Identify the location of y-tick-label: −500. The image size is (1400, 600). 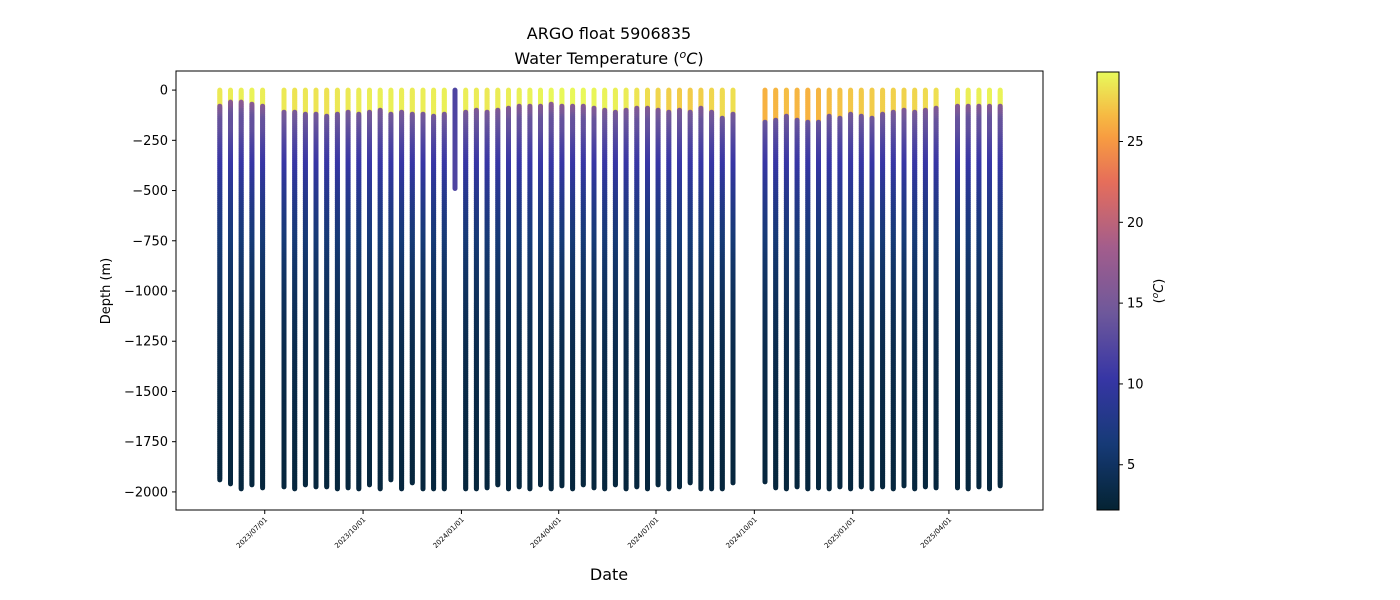
(150, 191).